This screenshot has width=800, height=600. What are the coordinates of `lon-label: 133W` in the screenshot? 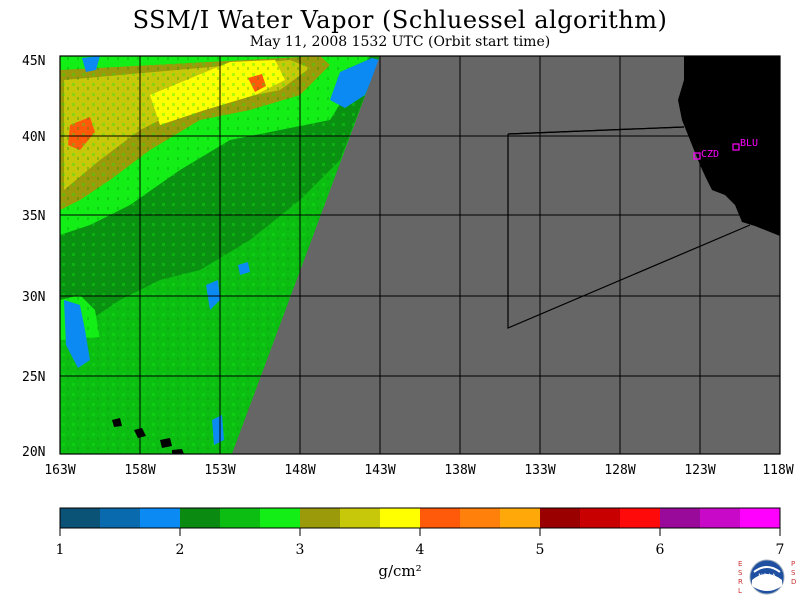 It's located at (539, 470).